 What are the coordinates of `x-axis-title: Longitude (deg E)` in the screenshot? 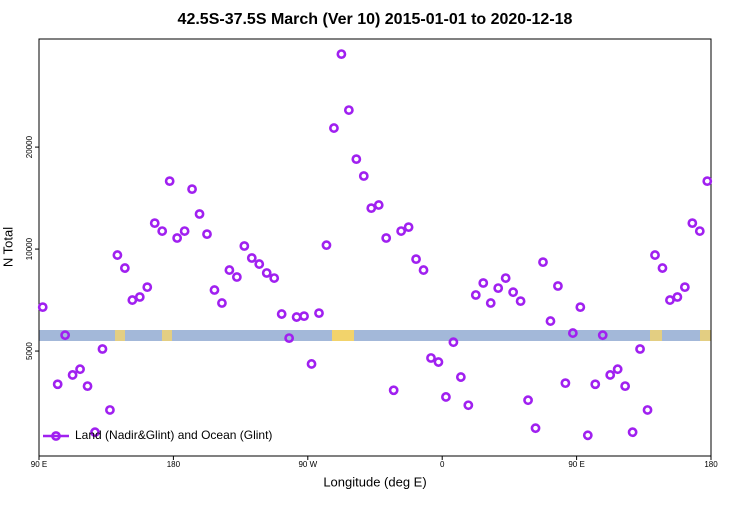 It's located at (374, 481).